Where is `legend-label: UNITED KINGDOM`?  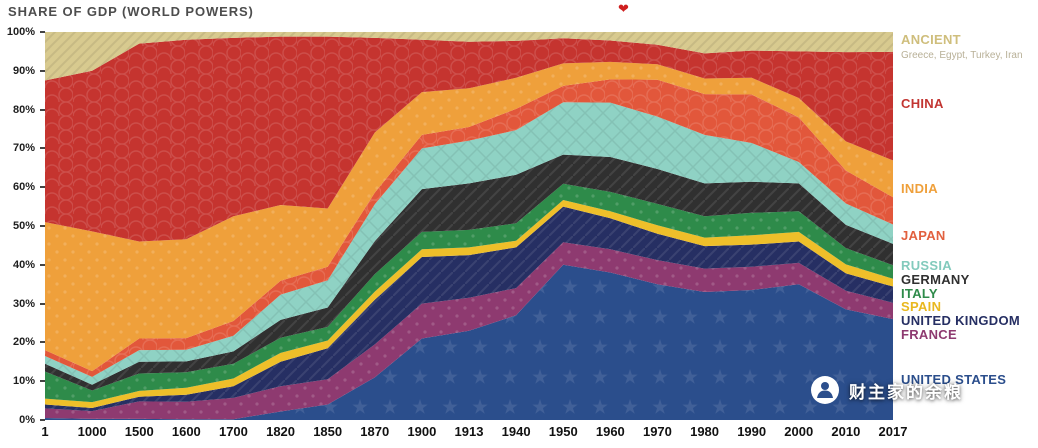
legend-label: UNITED KINGDOM is located at coordinates (961, 320).